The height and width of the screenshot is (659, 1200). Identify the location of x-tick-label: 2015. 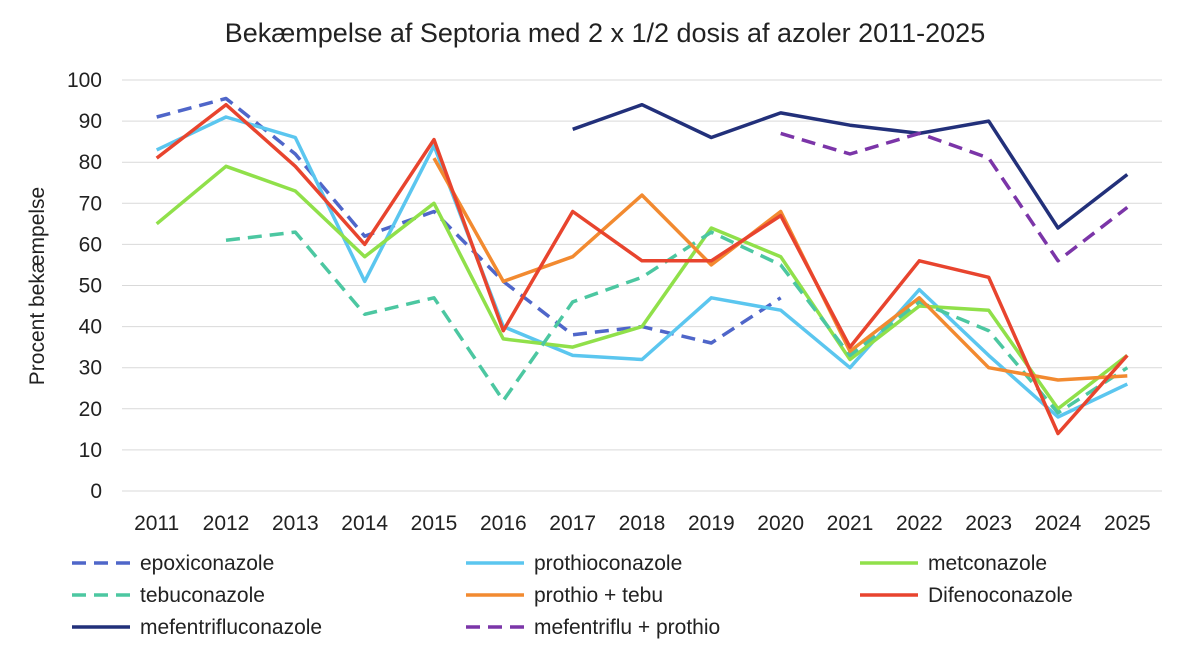
(434, 523).